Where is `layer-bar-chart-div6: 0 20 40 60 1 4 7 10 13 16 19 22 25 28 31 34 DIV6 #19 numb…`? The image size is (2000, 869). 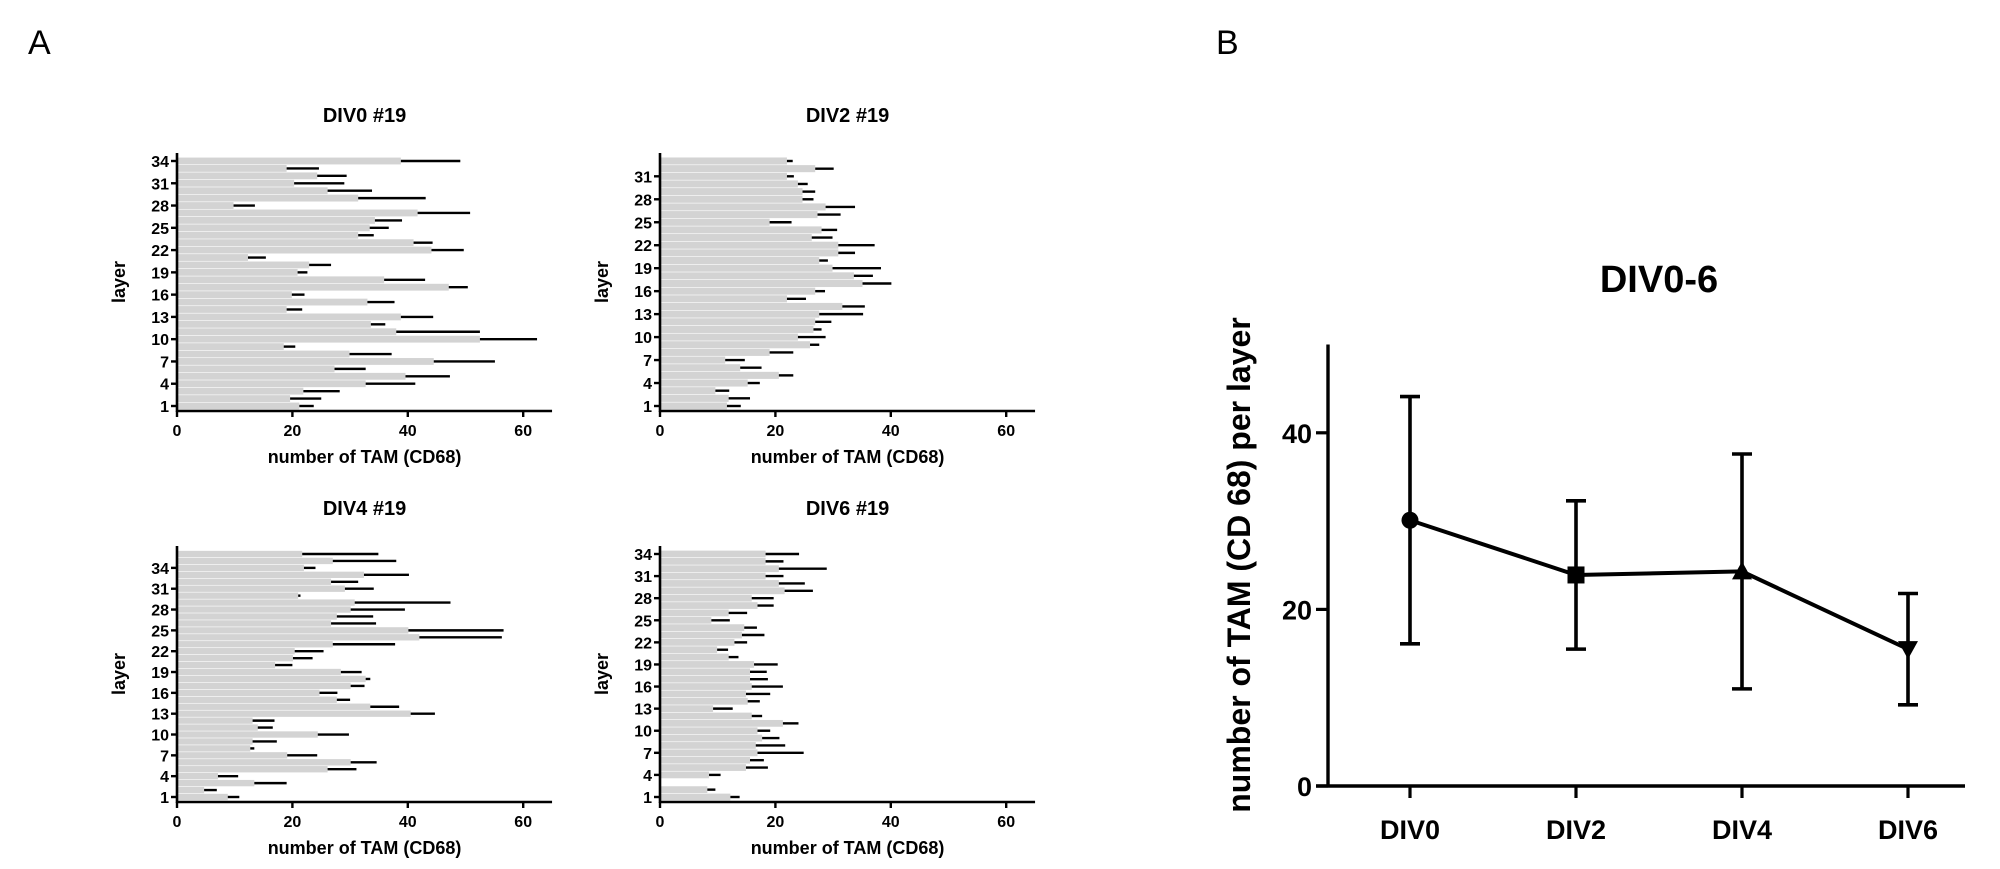
layer-bar-chart-div6: 0 20 40 60 1 4 7 10 13 16 19 22 25 28 31 34 DIV6 #19 numb… is located at coordinates (814, 678).